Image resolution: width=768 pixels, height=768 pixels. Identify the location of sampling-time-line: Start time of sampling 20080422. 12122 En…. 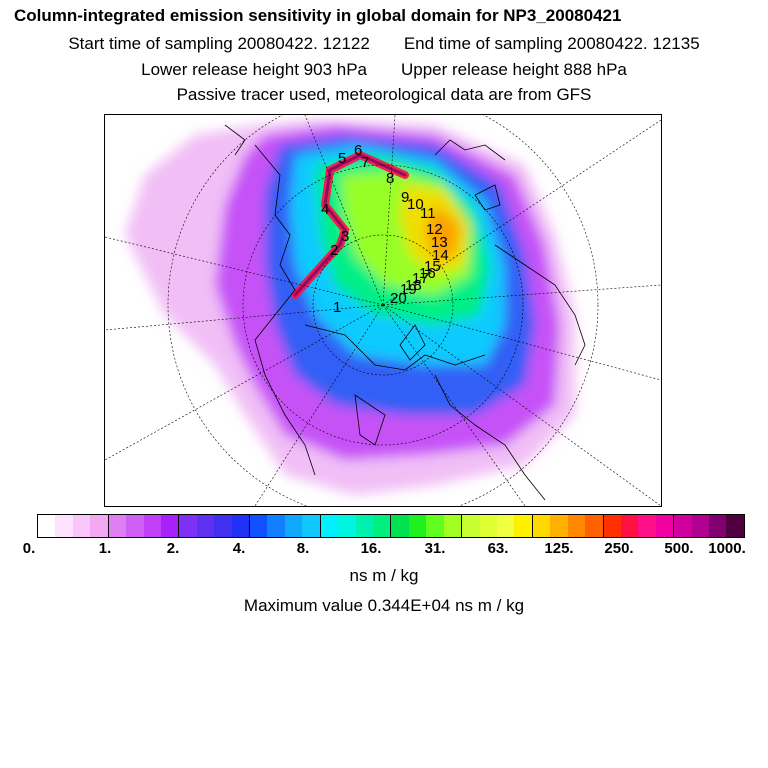
(384, 44).